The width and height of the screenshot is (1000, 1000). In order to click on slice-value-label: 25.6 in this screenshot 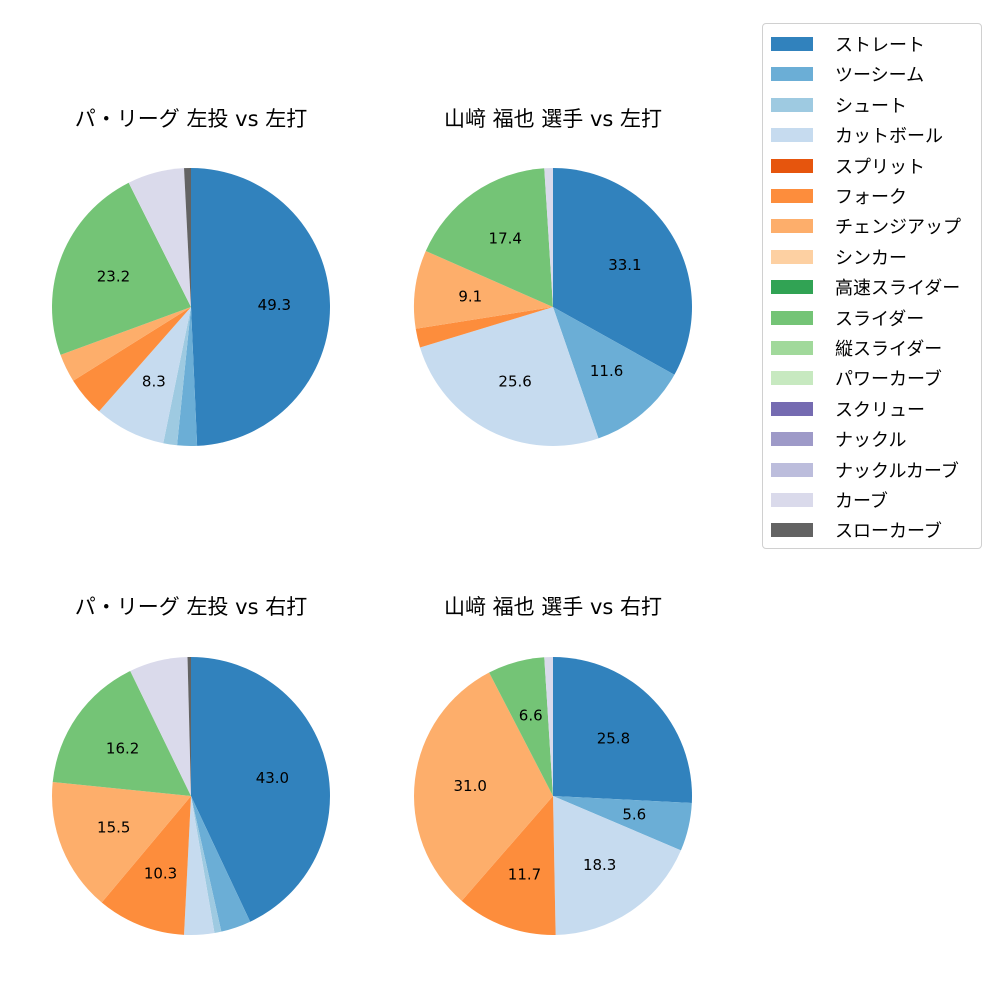, I will do `click(514, 381)`.